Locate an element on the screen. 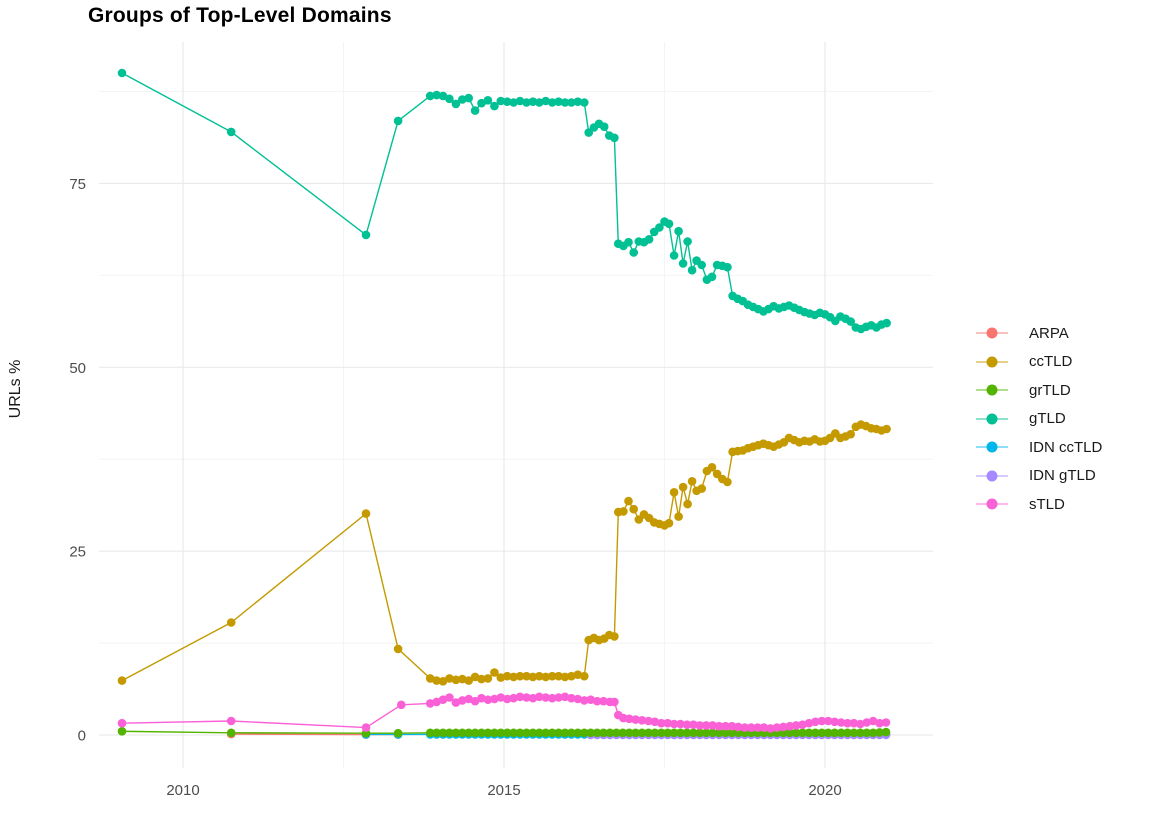 The image size is (1164, 827). legend: ARPA ccTLD grTLD gTLD IDN ccTLD IDN gTLD sTLD is located at coordinates (1038, 419).